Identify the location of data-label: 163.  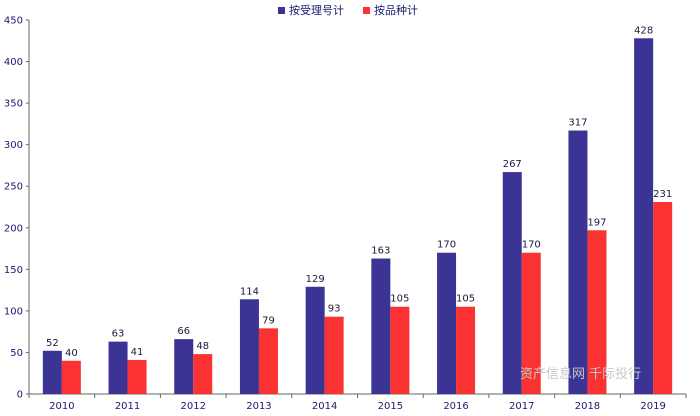
(380, 251).